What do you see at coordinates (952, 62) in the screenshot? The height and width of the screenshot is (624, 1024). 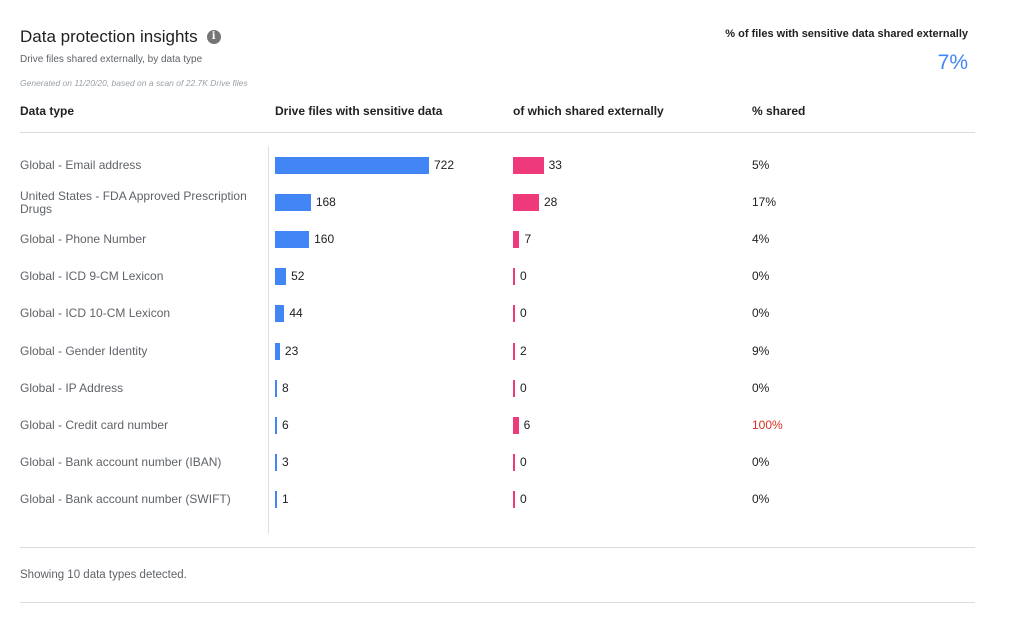 I see `kpi-value: 7%` at bounding box center [952, 62].